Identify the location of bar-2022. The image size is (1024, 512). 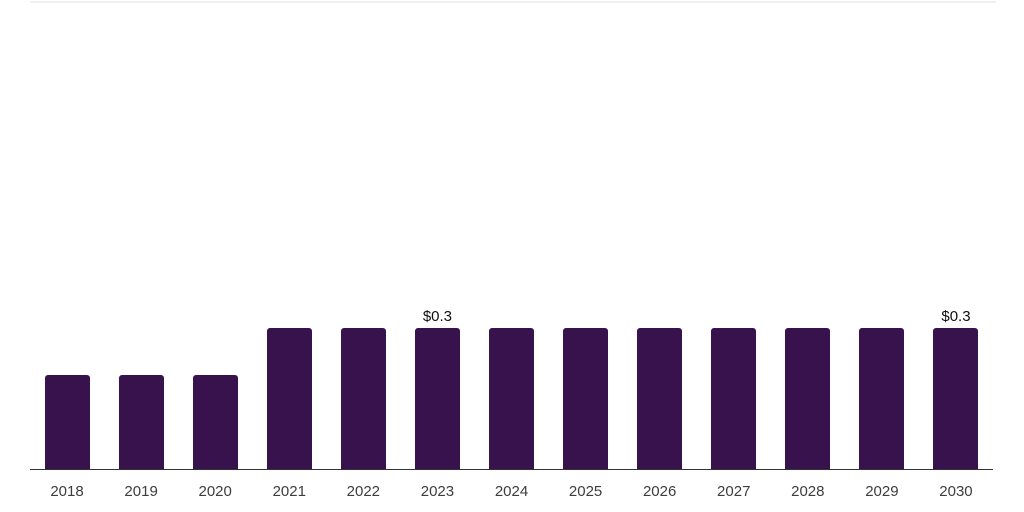
(363, 398).